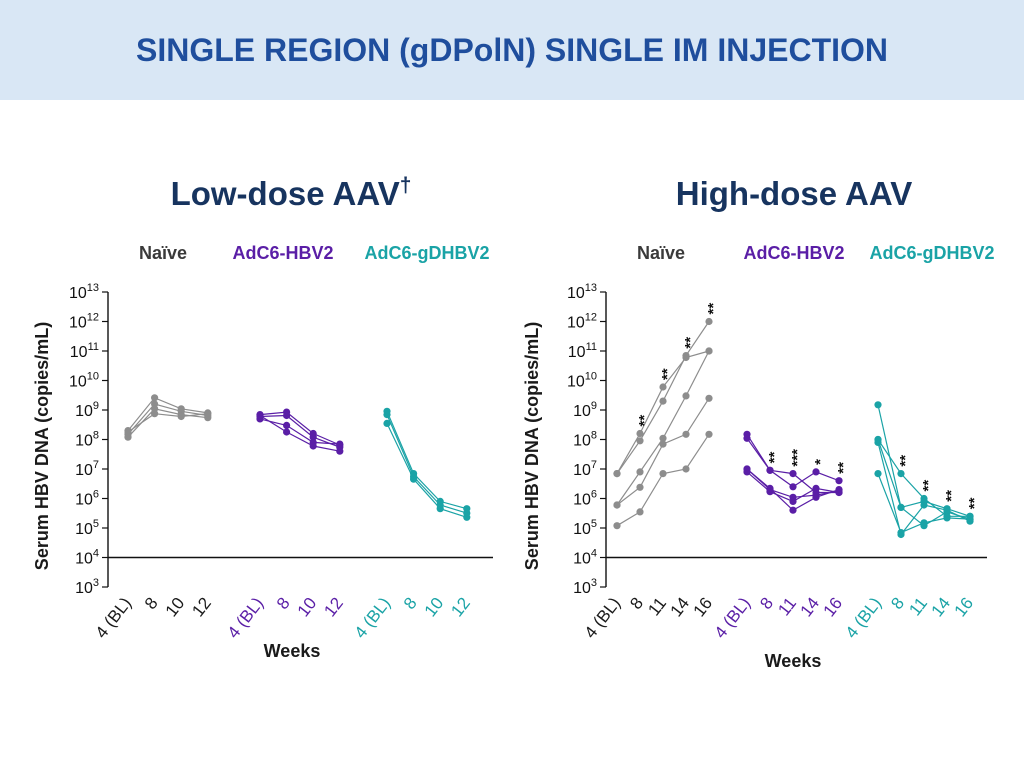  I want to click on y-tick-exponent: 11, so click(93, 347).